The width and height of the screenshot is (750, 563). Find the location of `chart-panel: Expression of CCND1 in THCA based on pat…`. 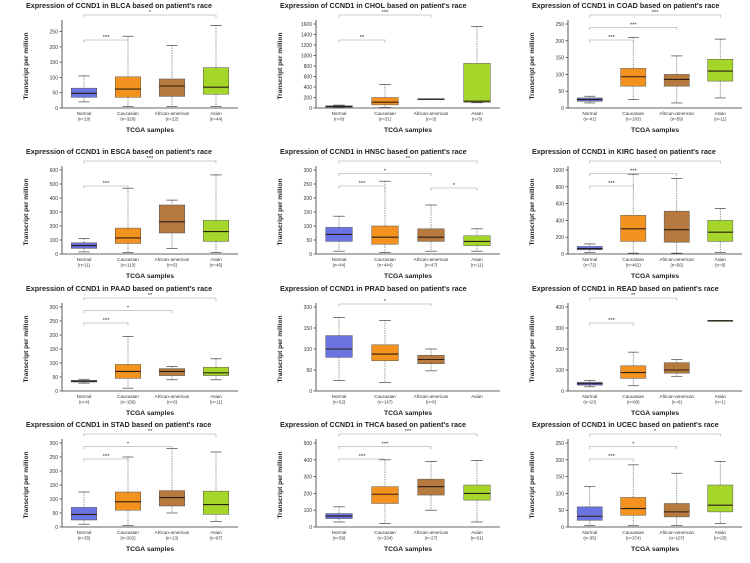

chart-panel: Expression of CCND1 in THCA based on pat… is located at coordinates (378, 491).